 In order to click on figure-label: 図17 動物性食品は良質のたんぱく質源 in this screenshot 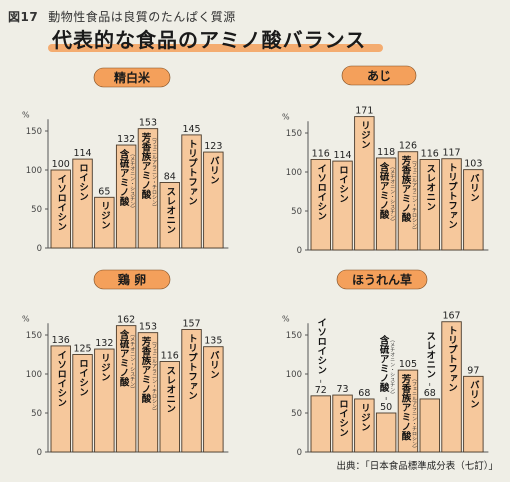, I will do `click(122, 16)`.